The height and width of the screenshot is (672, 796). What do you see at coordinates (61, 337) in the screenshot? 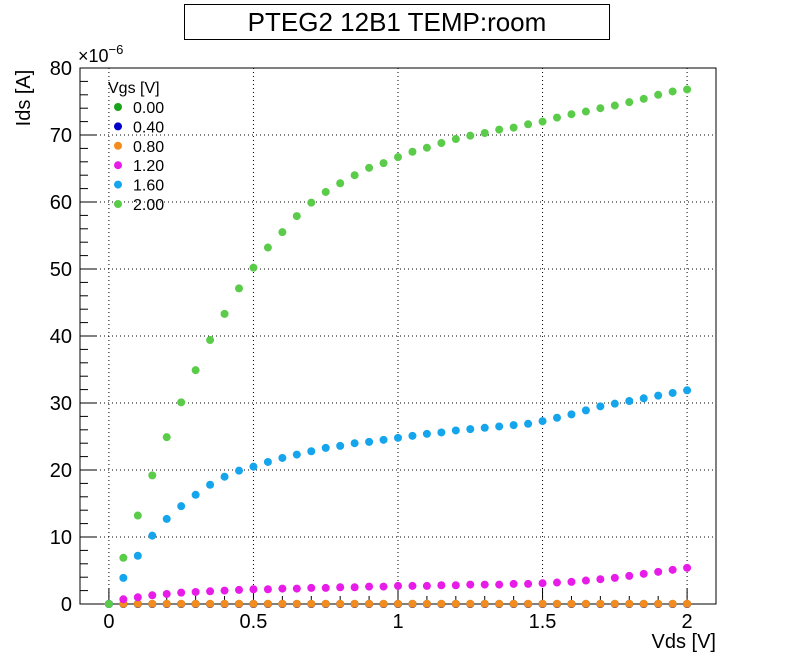
I see `y-tick-label: 40` at bounding box center [61, 337].